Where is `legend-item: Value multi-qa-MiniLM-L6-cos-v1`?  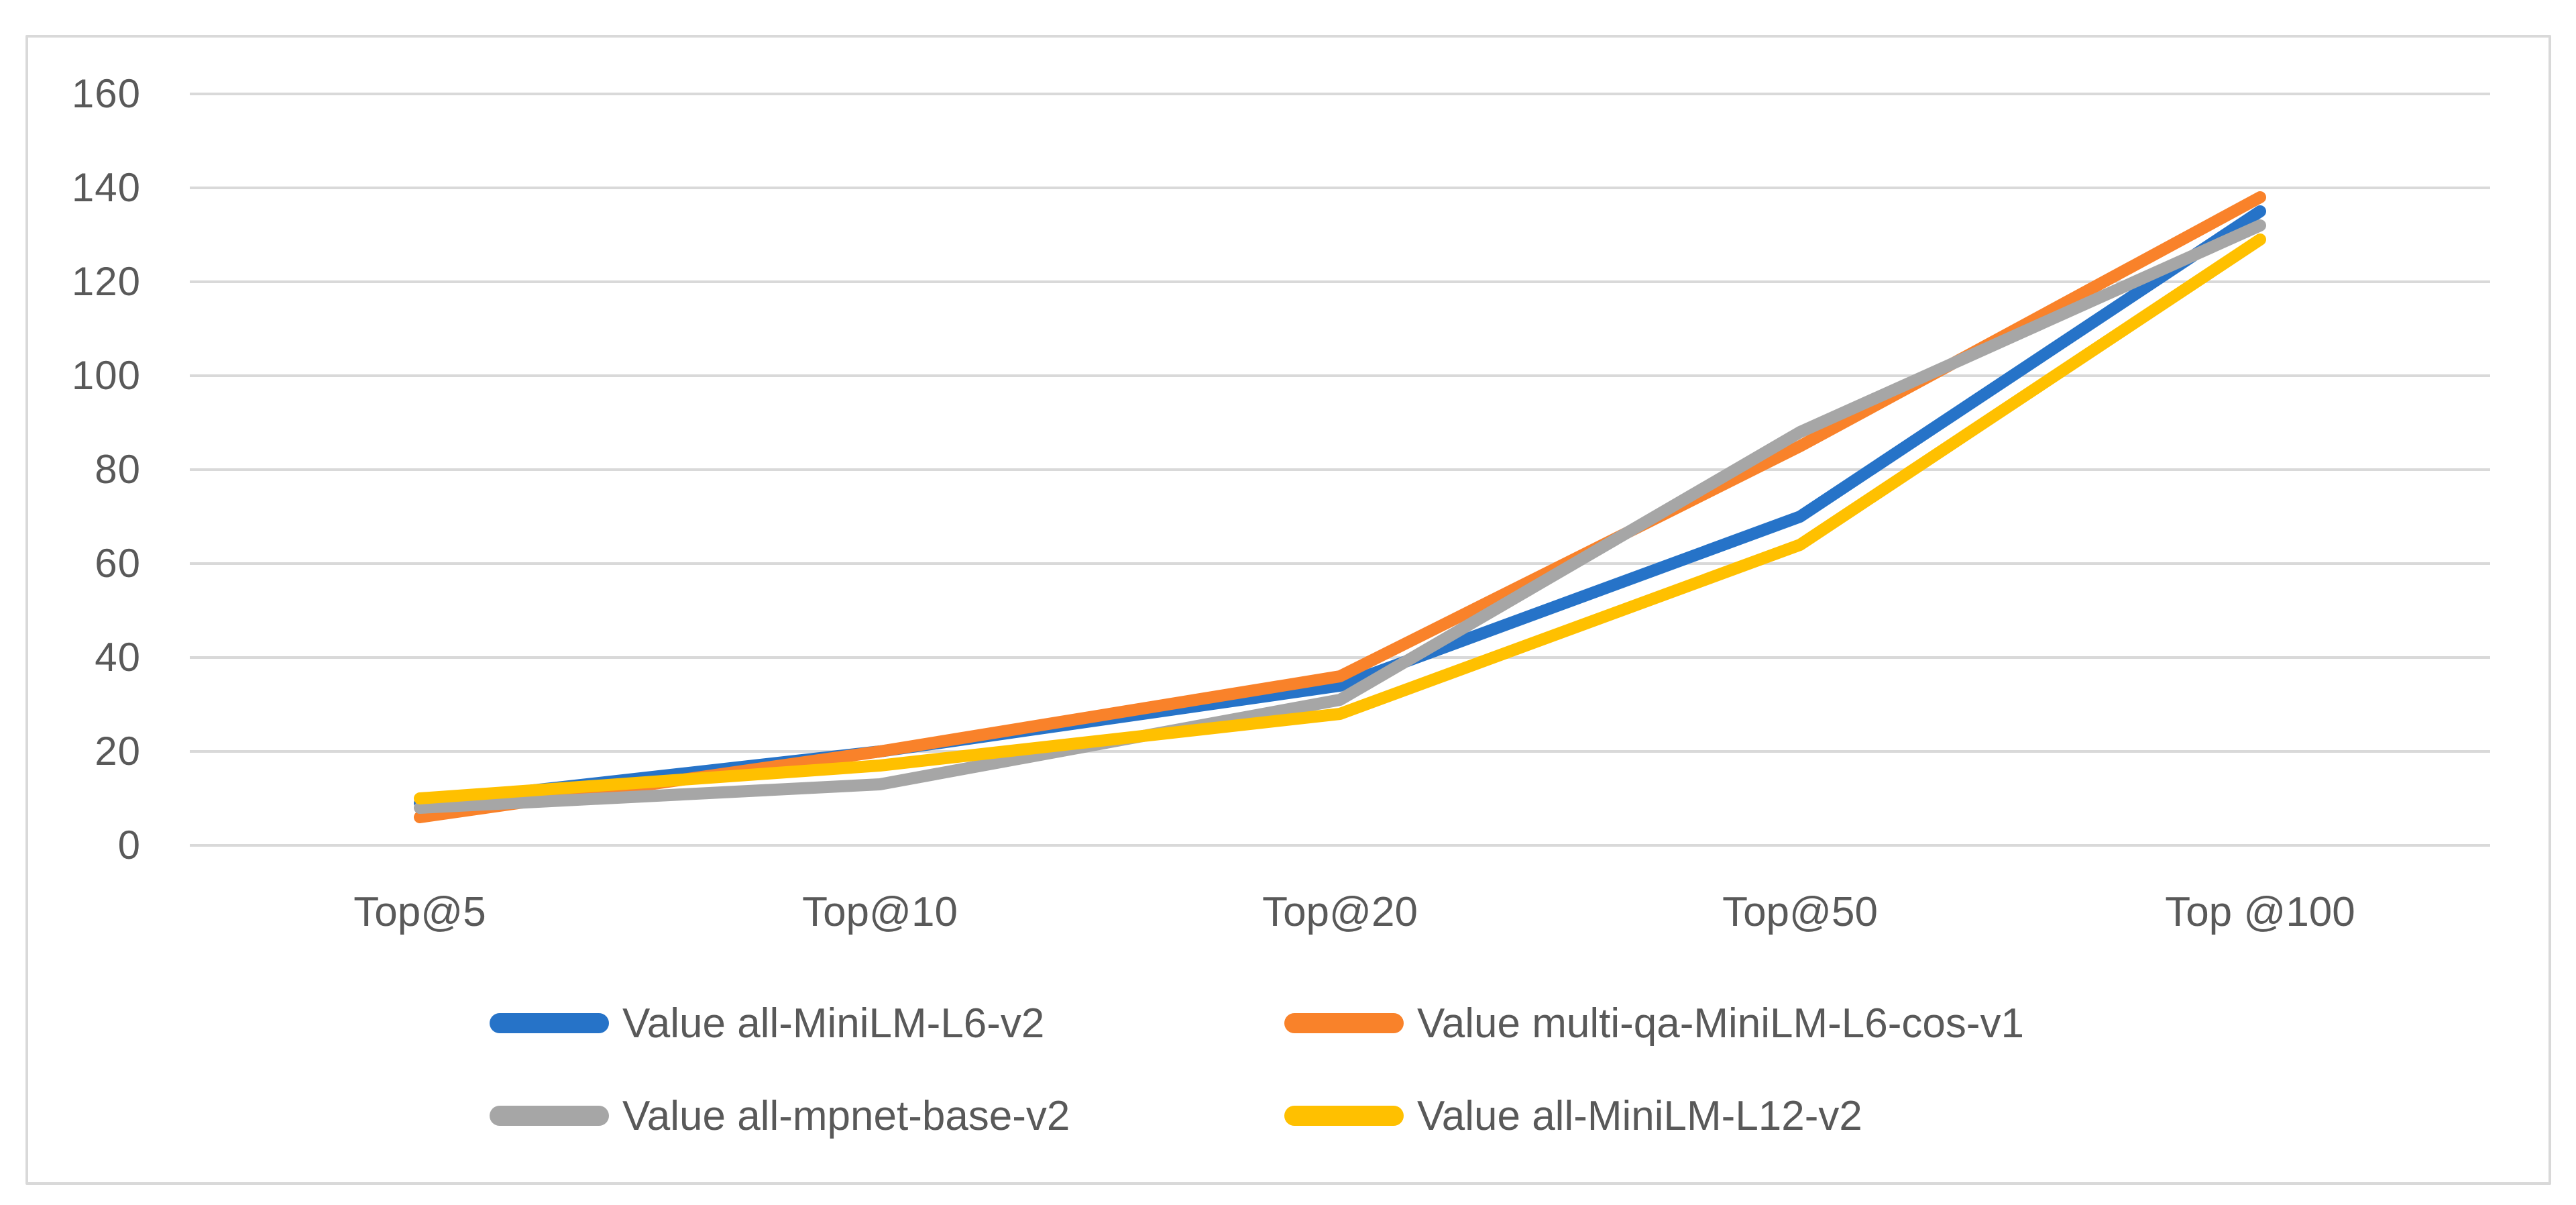
legend-item: Value multi-qa-MiniLM-L6-cos-v1 is located at coordinates (1654, 1023).